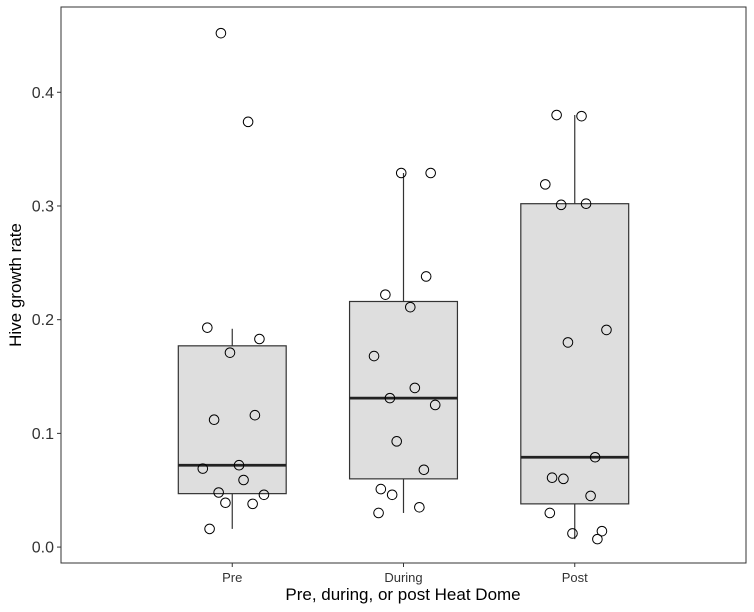 The image size is (754, 612). I want to click on x-tick-label: During, so click(403, 577).